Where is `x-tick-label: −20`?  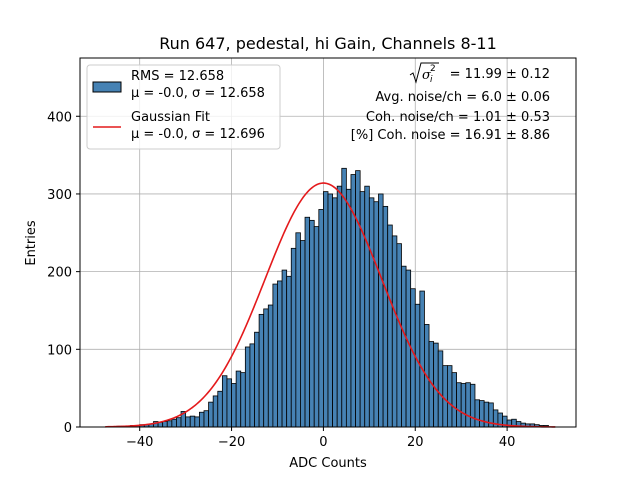 x-tick-label: −20 is located at coordinates (231, 442).